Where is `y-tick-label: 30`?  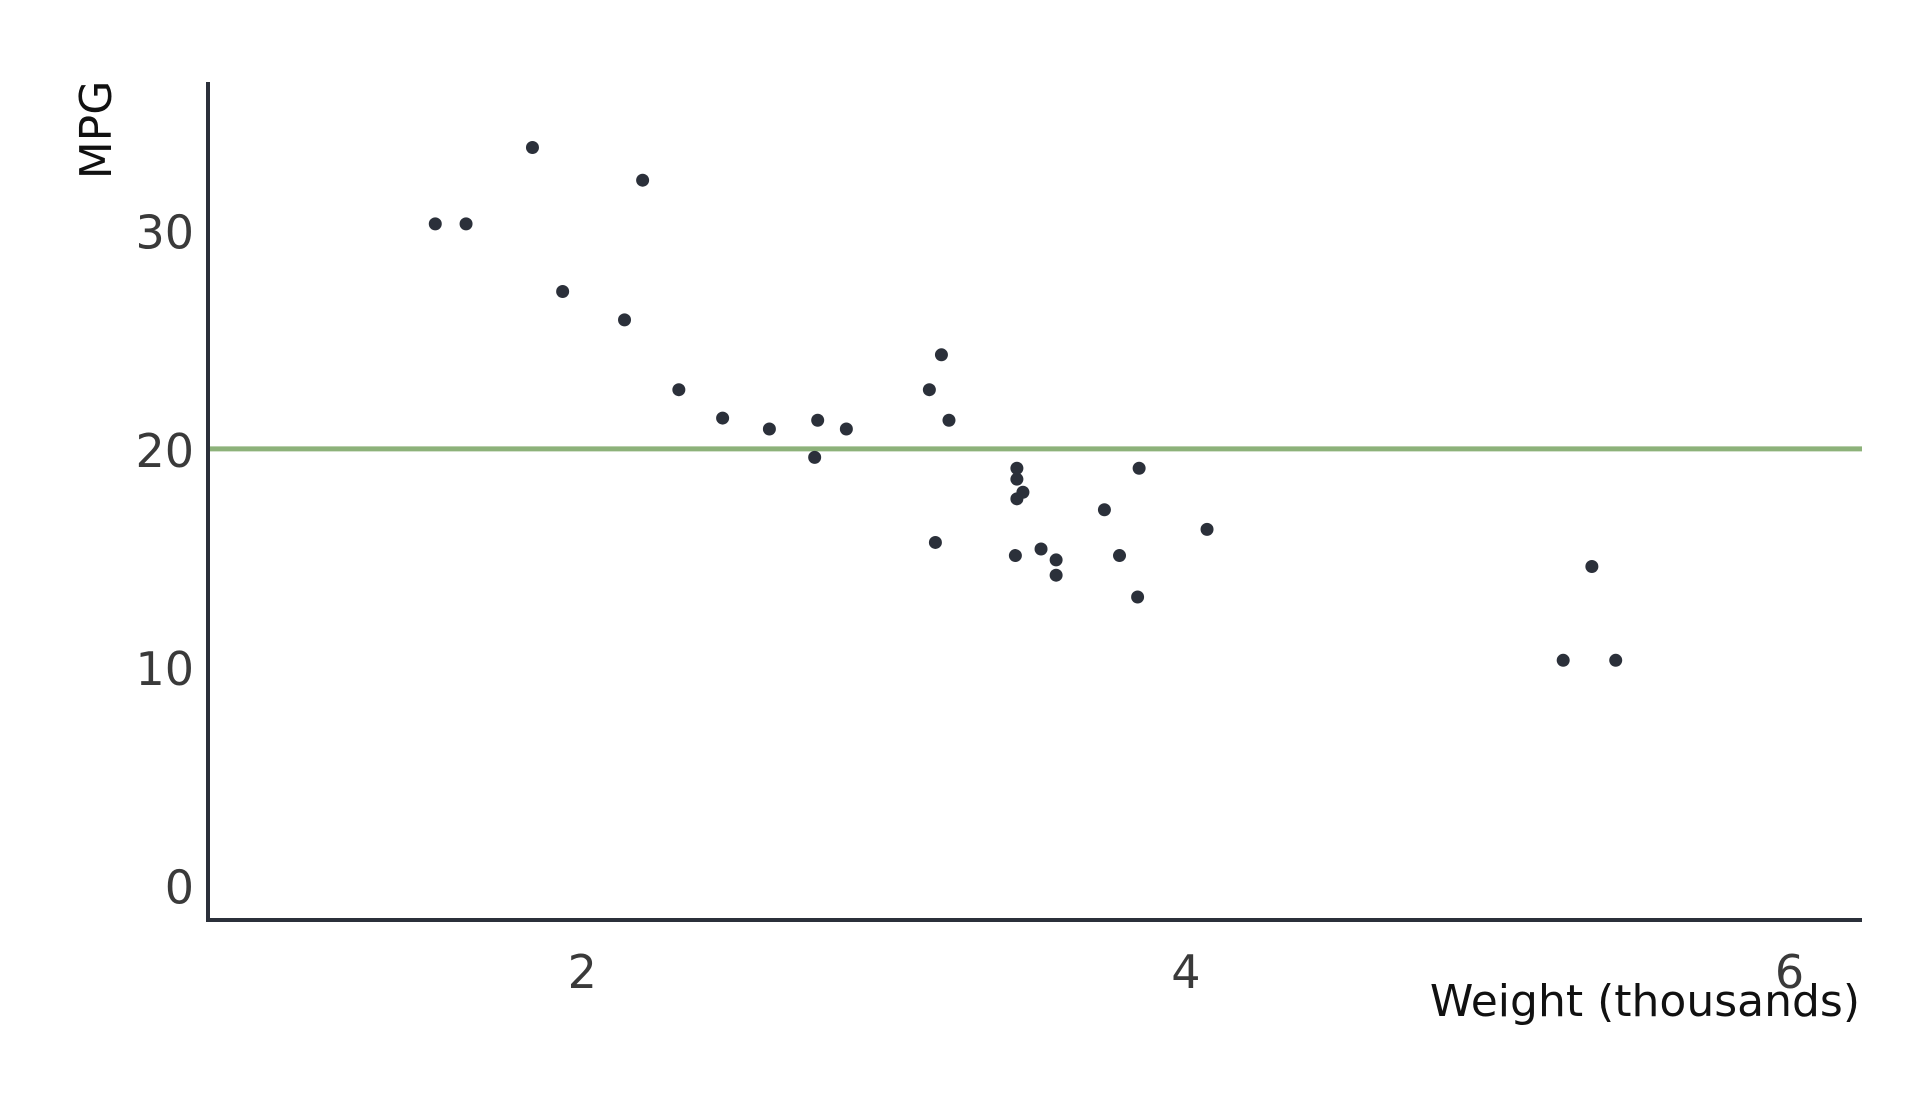
y-tick-label: 30 is located at coordinates (164, 233).